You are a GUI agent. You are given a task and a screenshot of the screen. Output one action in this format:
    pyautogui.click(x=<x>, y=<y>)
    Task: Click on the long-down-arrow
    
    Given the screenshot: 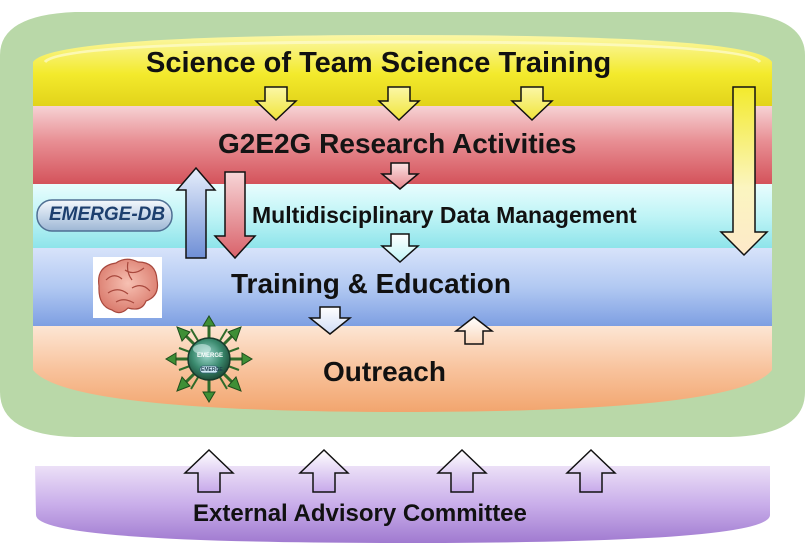 What is the action you would take?
    pyautogui.click(x=744, y=171)
    